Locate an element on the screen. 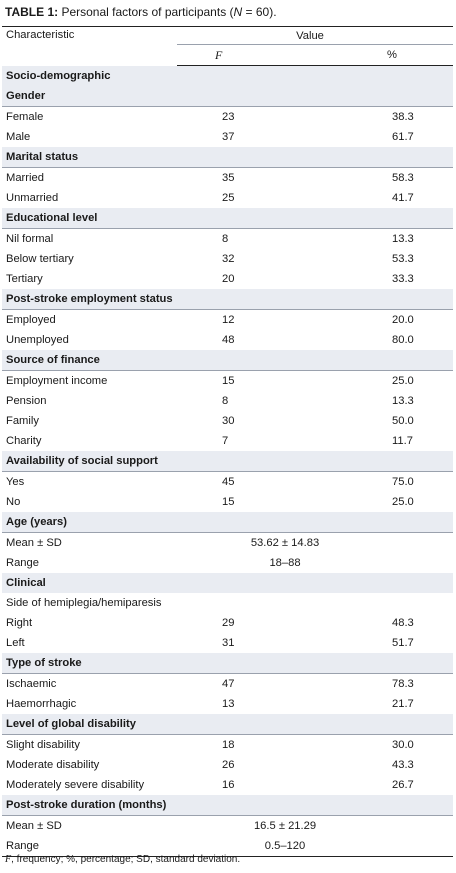 The image size is (456, 873). row-label: Moderately severe disability is located at coordinates (75, 785).